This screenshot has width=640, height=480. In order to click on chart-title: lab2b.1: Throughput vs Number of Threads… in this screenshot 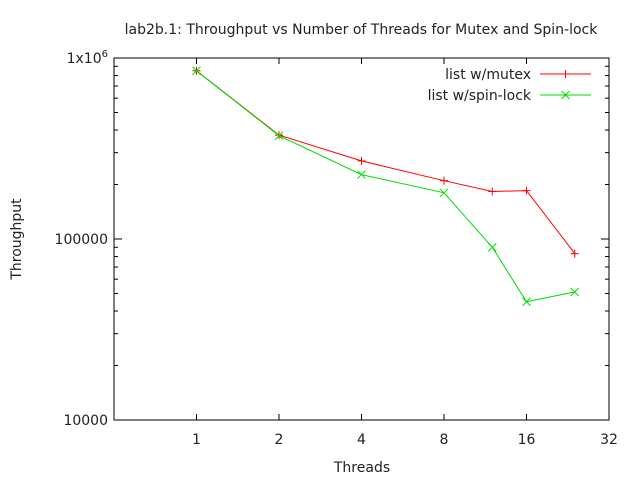, I will do `click(362, 30)`.